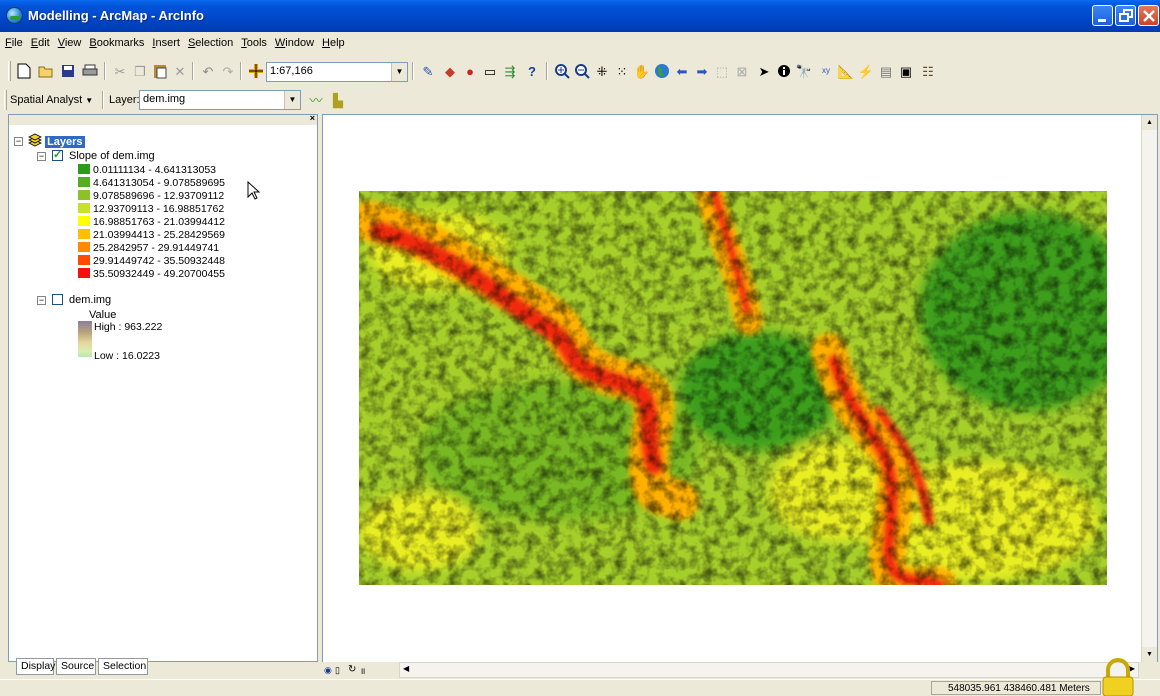  Describe the element at coordinates (1149, 122) in the screenshot. I see `scroll-up-arrow-icon: ▲` at that location.